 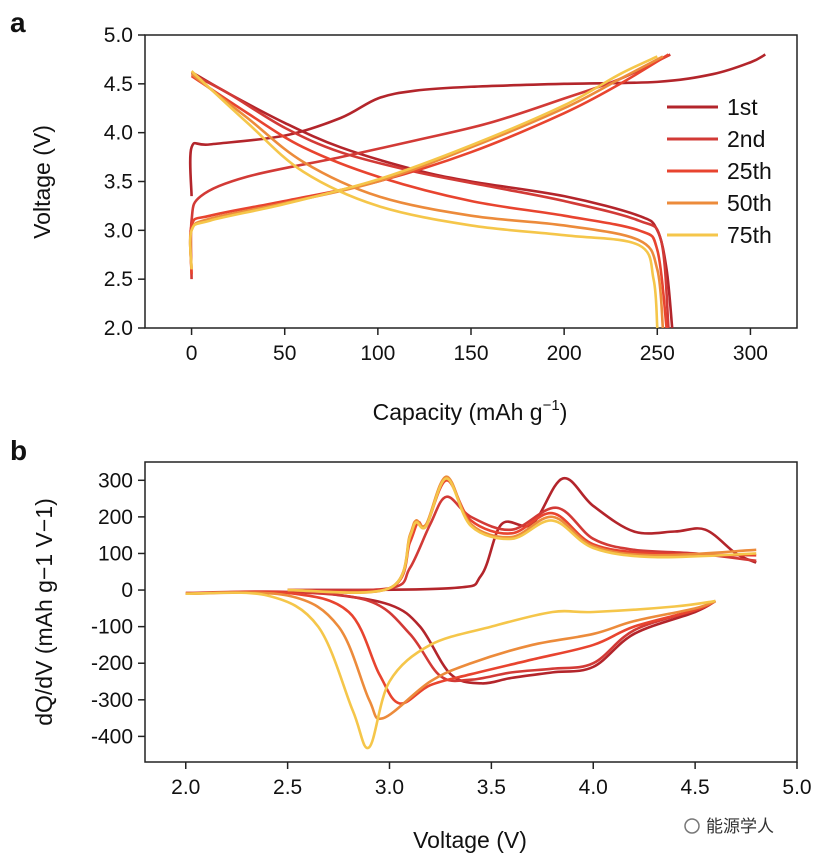 I want to click on x-tick-label: 300, so click(x=750, y=353).